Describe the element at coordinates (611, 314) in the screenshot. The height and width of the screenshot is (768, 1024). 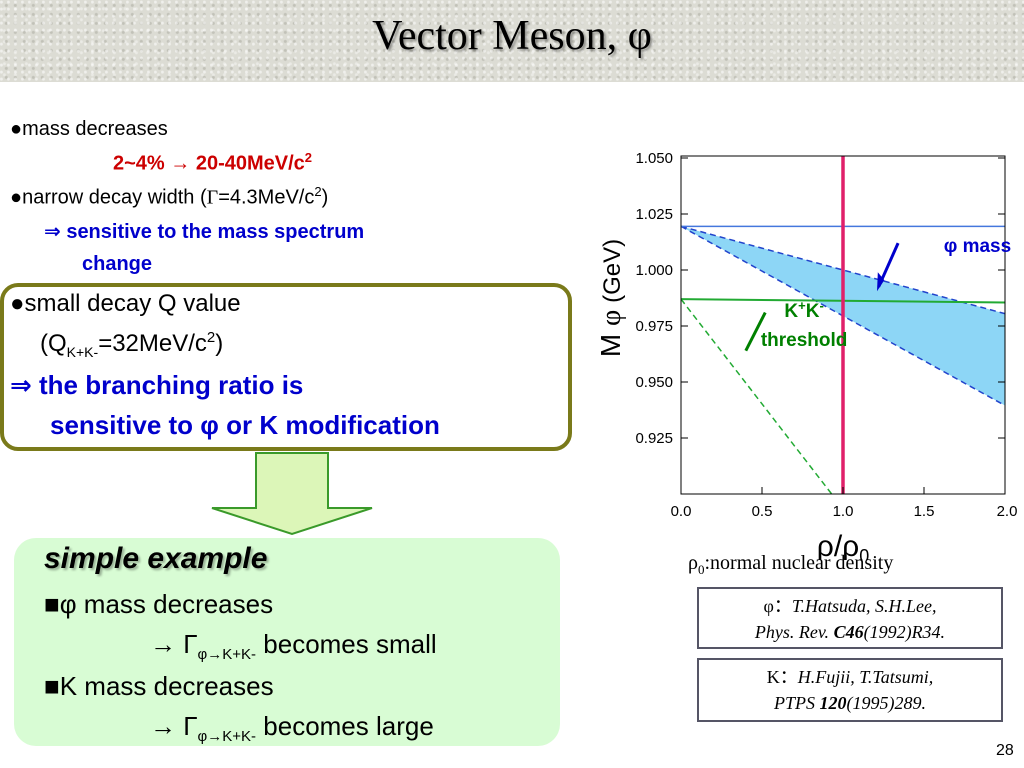
I see `y-axis-label-phi: φ` at that location.